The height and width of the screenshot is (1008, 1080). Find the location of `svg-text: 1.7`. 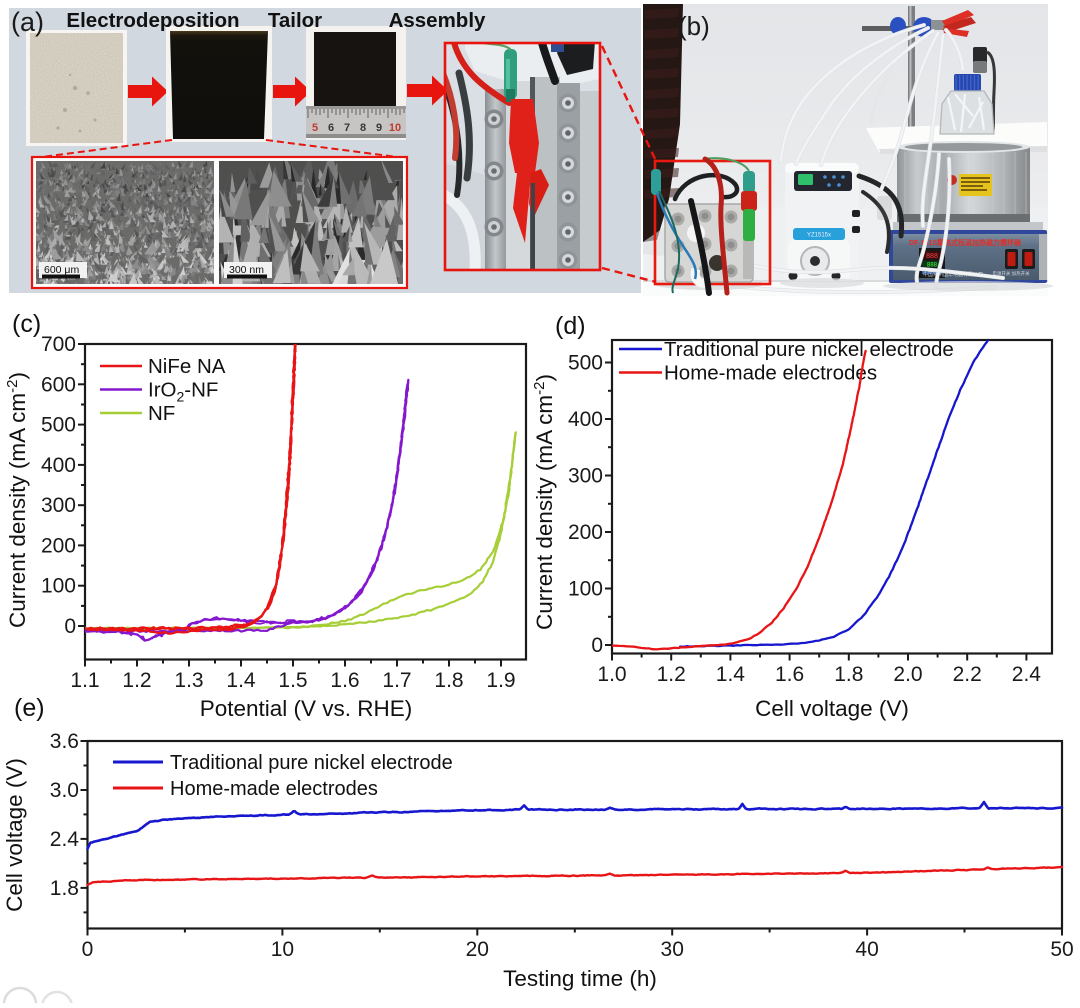

svg-text: 1.7 is located at coordinates (396, 680).